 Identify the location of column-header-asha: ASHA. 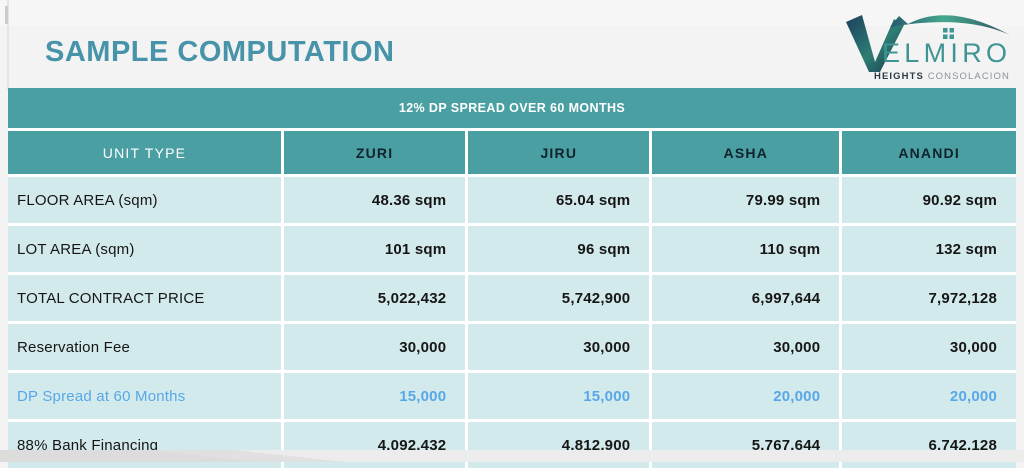
(746, 152).